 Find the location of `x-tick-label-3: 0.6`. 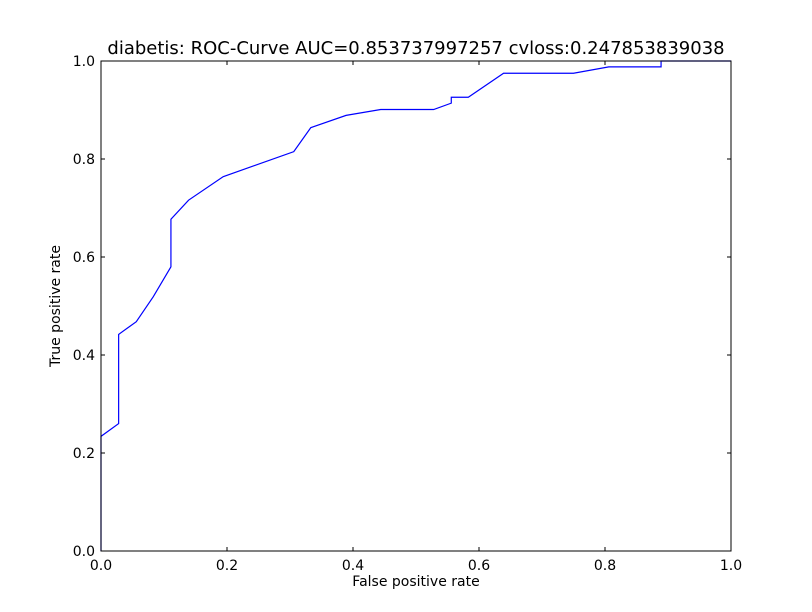

x-tick-label-3: 0.6 is located at coordinates (479, 566).